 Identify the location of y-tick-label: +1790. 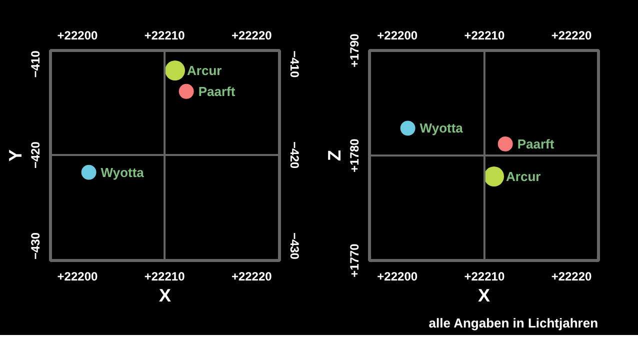
(355, 50).